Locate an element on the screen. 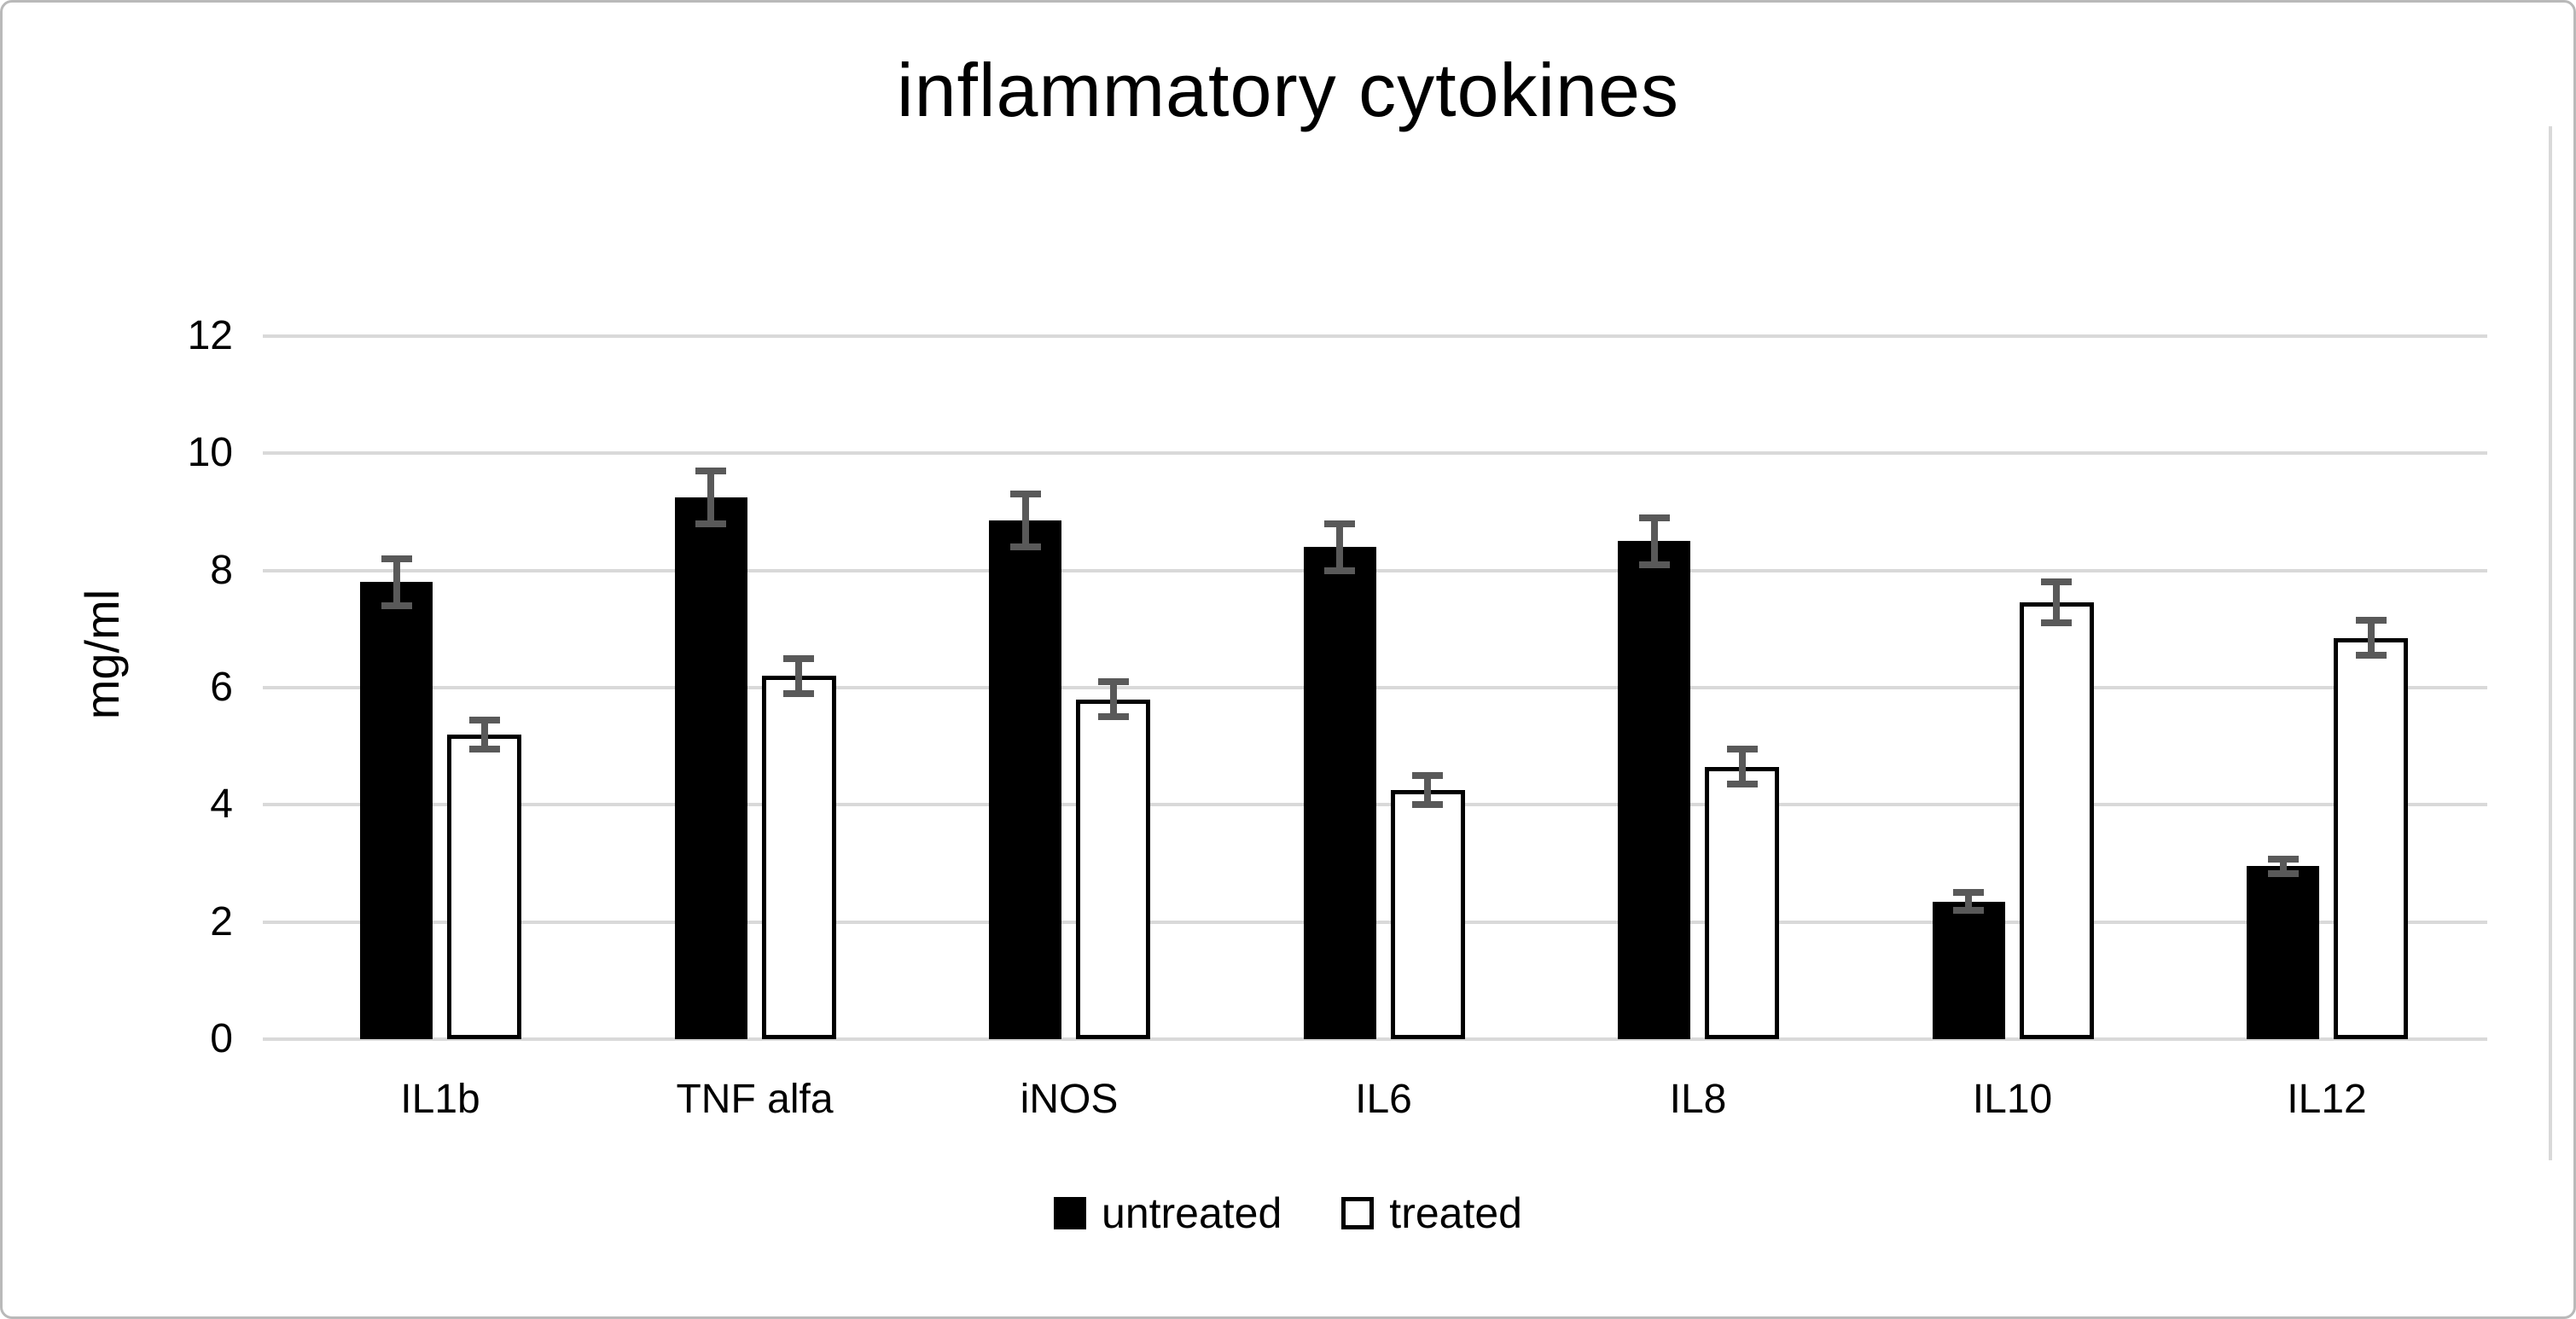 This screenshot has width=2576, height=1319. x-category-label-TNF-alfa: TNF alfa is located at coordinates (755, 1099).